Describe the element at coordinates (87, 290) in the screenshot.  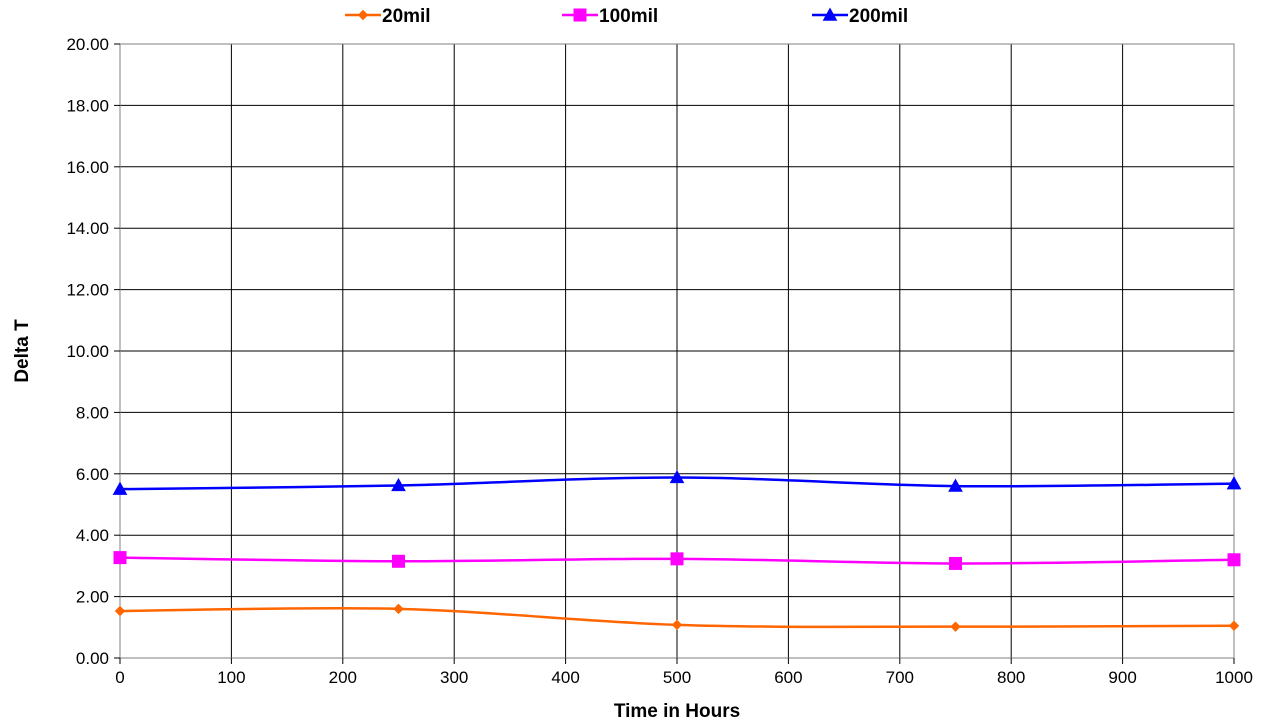
I see `y-tick-label: 12.00` at that location.